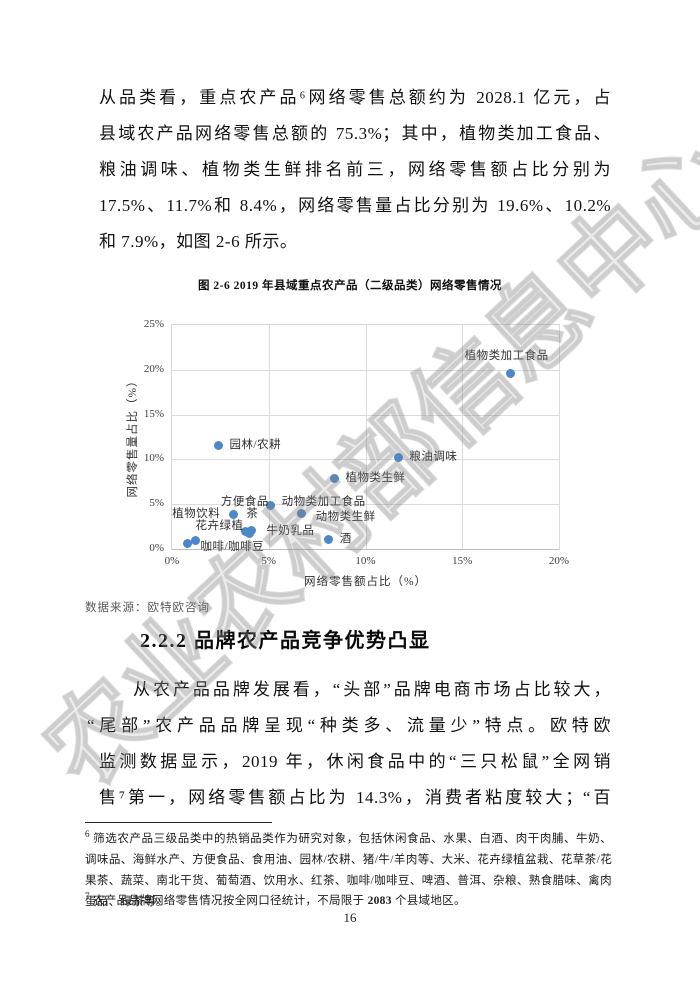 The image size is (700, 989). I want to click on body-text-line: 粮油调味、植物类生鲜排名前三，网络零售额占比分别为, so click(355, 169).